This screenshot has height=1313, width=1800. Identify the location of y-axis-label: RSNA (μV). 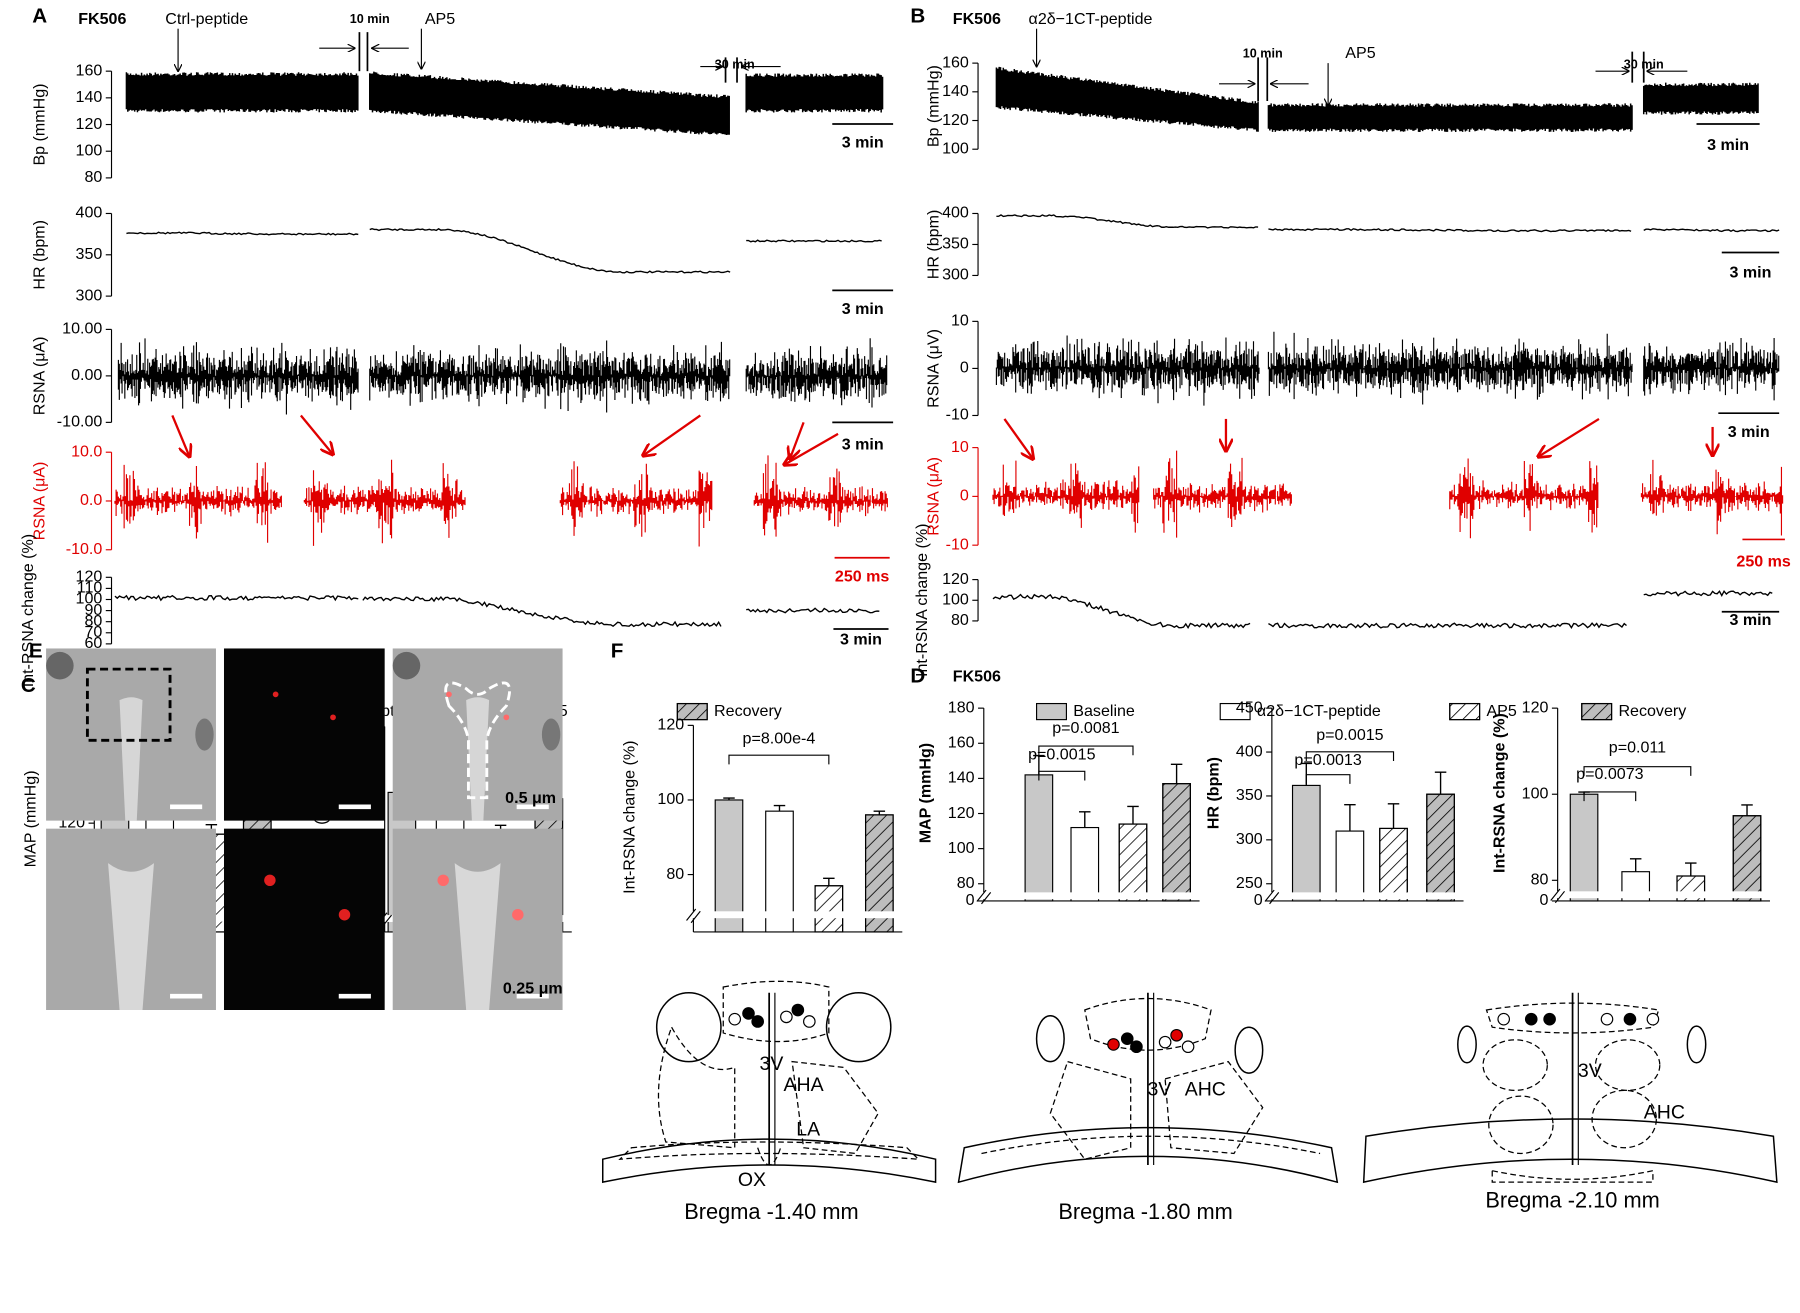
(934, 368).